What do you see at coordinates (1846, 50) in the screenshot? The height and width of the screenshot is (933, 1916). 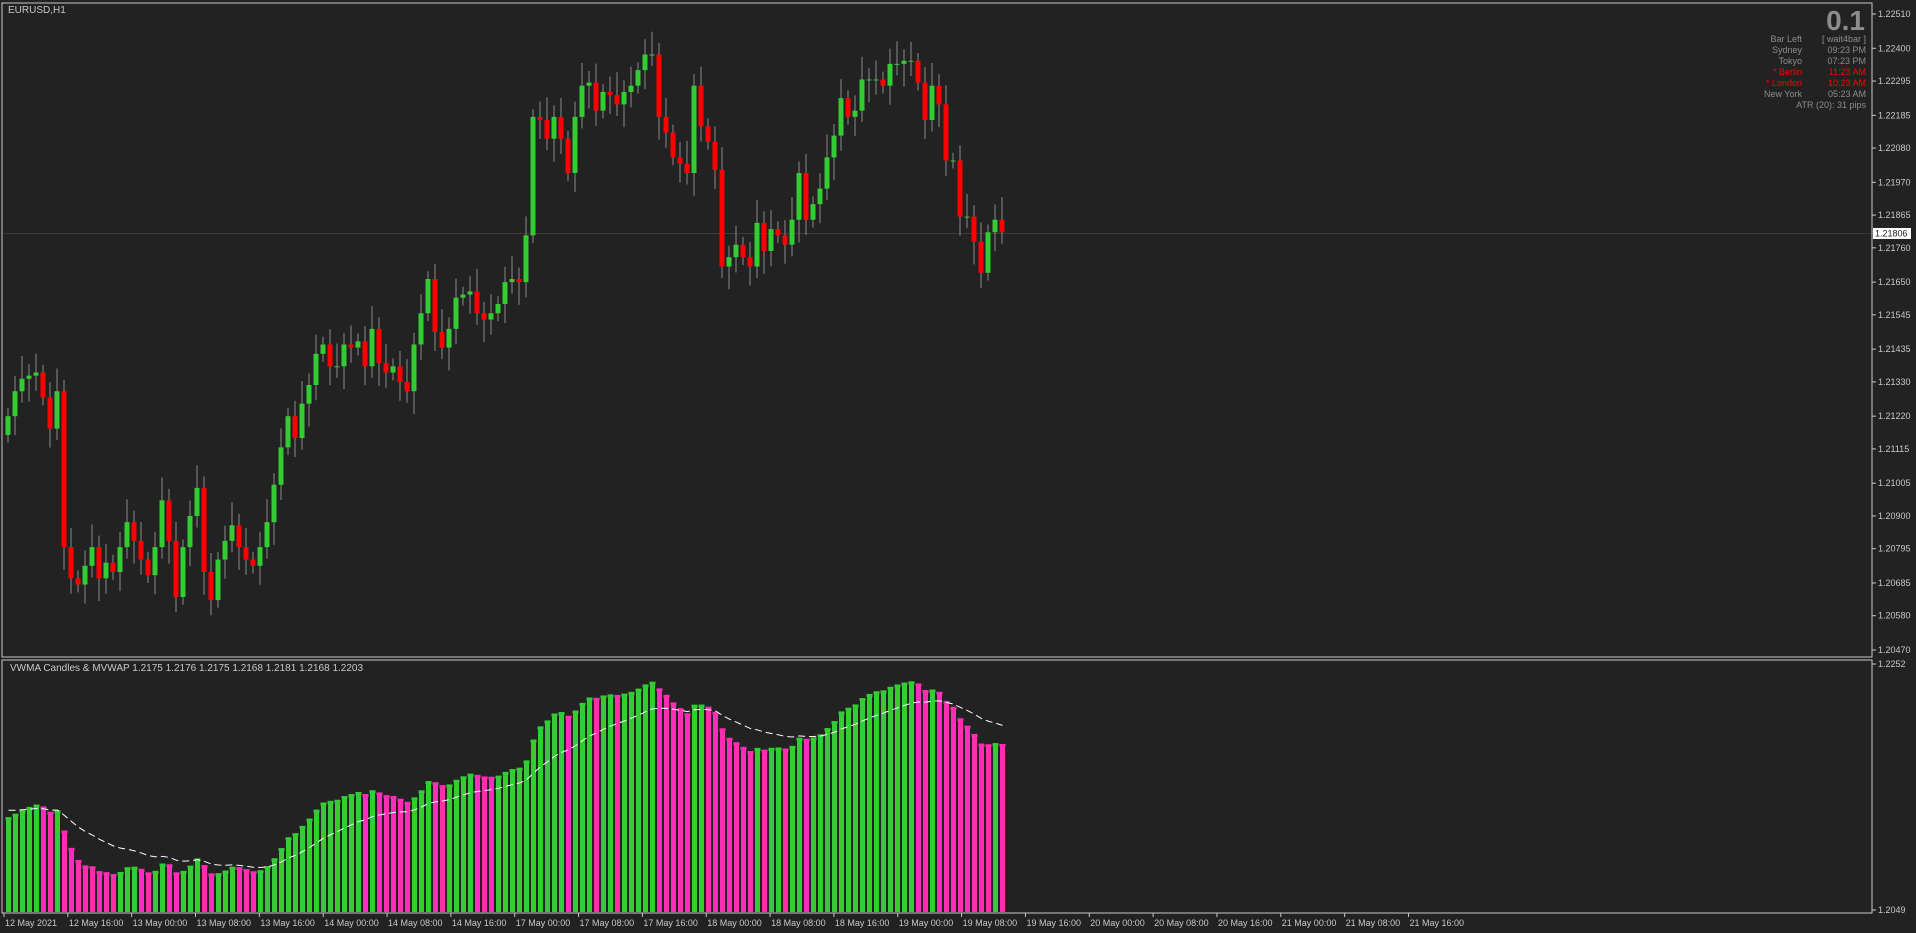 I see `info-row-value: 09:23 PM` at bounding box center [1846, 50].